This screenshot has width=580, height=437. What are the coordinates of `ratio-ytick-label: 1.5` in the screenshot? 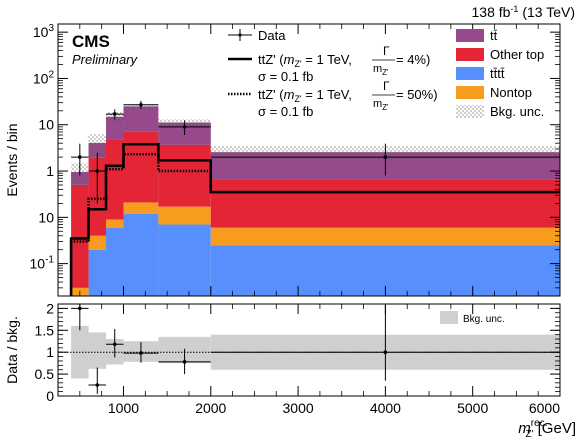 It's located at (45, 330).